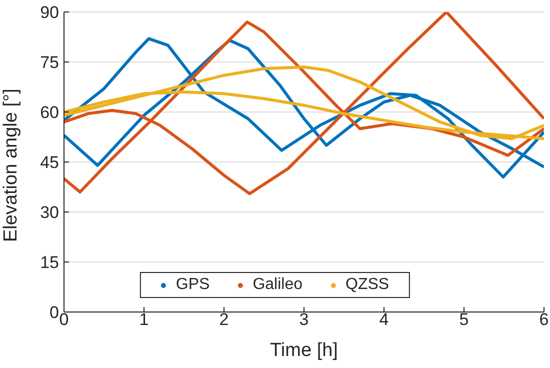 The height and width of the screenshot is (368, 550). Describe the element at coordinates (49, 262) in the screenshot. I see `y-tick-label: 15` at that location.